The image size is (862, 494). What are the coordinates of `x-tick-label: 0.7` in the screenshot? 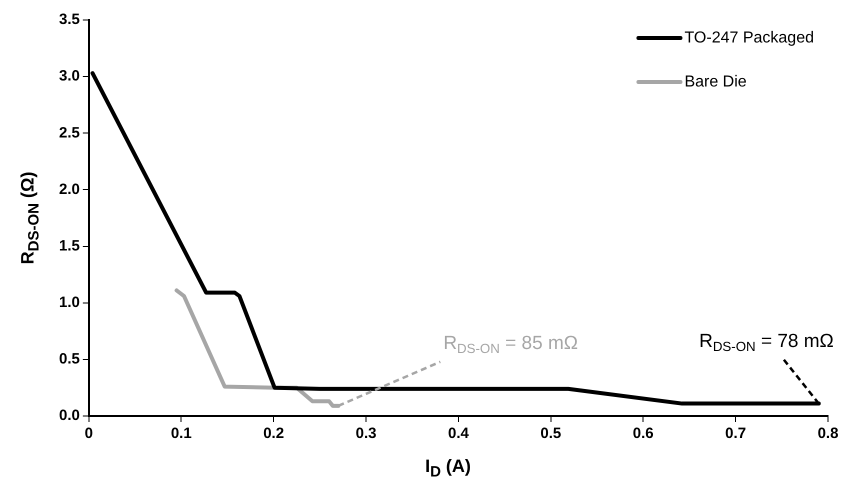 It's located at (735, 433).